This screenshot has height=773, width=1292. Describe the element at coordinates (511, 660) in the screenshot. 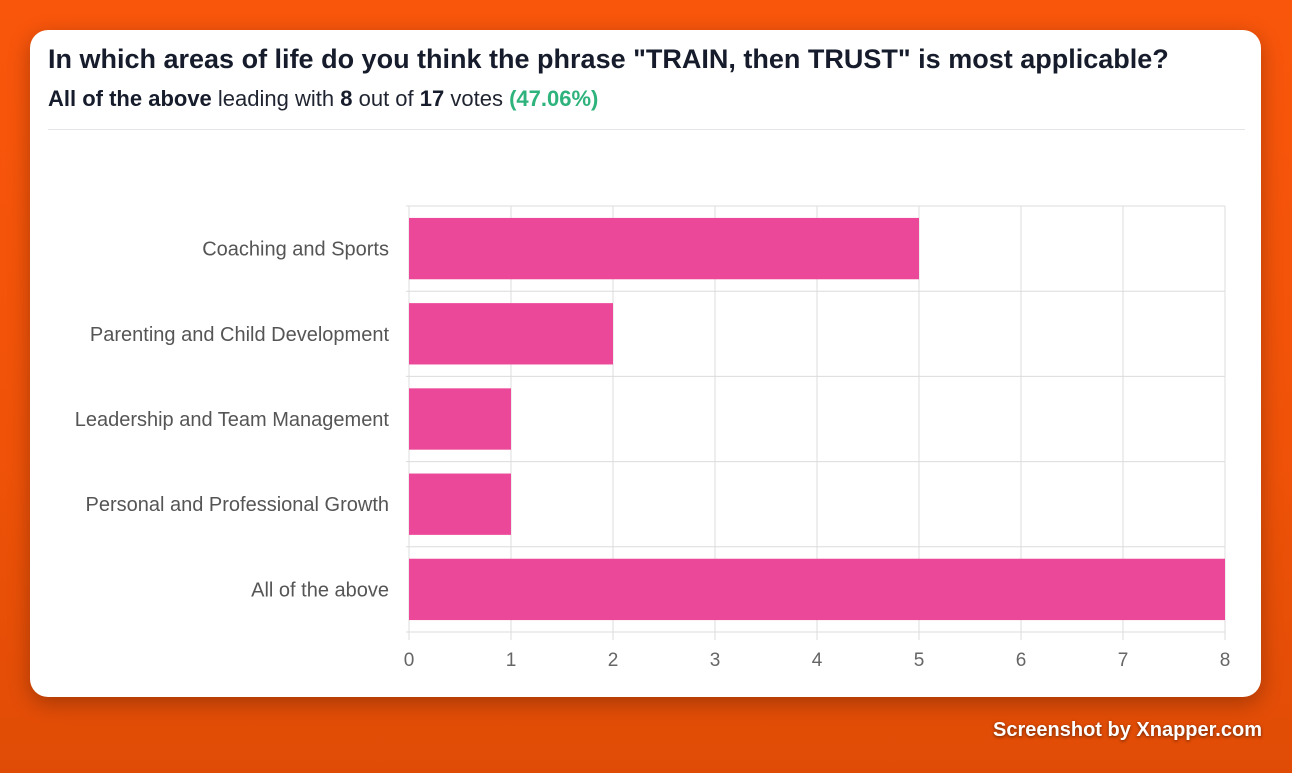

I see `x-tick-label: 1` at that location.